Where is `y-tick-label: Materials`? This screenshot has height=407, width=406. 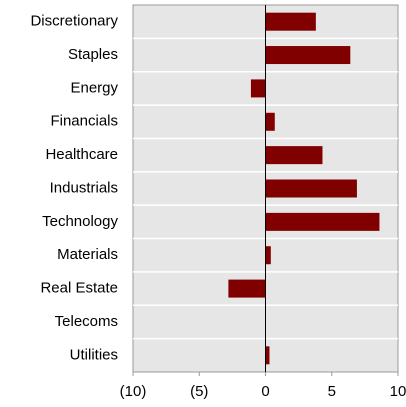
y-tick-label: Materials is located at coordinates (87, 254).